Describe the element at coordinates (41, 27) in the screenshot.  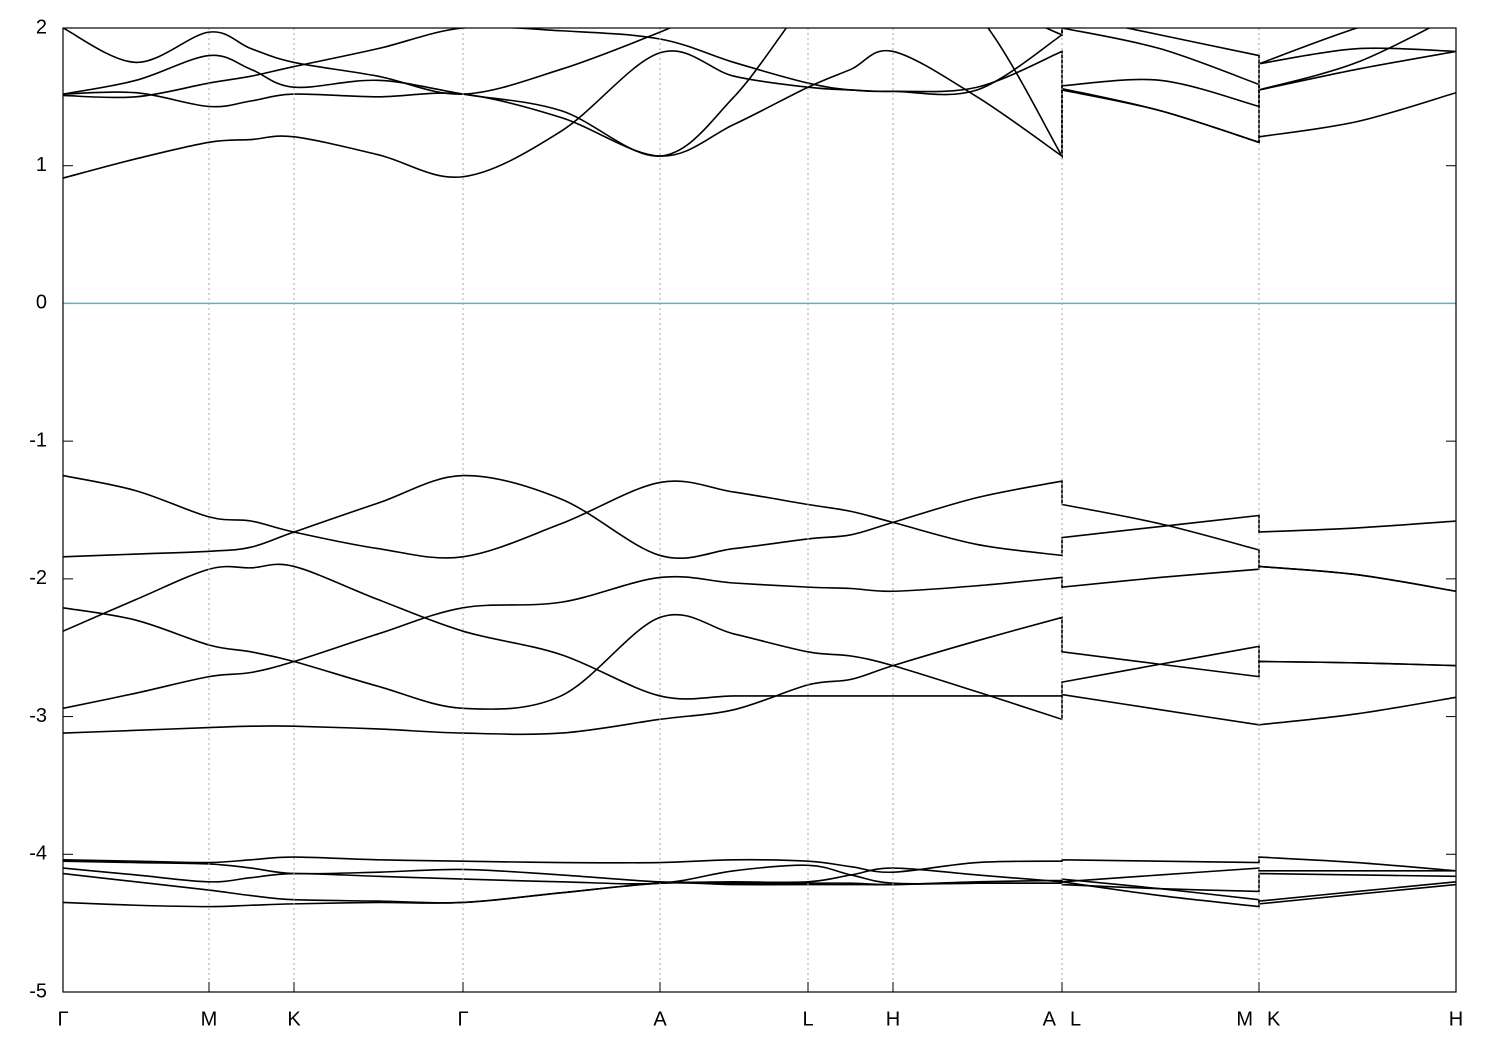
I see `y-tick-label: 2` at that location.